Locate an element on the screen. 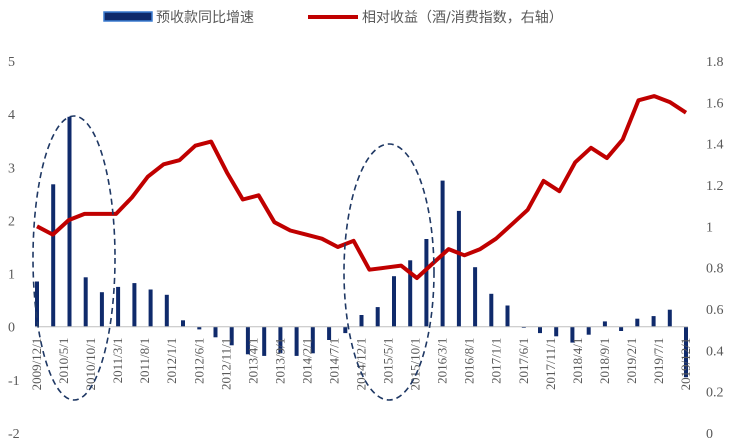 This screenshot has height=444, width=732. right-tick-label: 1.2 is located at coordinates (715, 186).